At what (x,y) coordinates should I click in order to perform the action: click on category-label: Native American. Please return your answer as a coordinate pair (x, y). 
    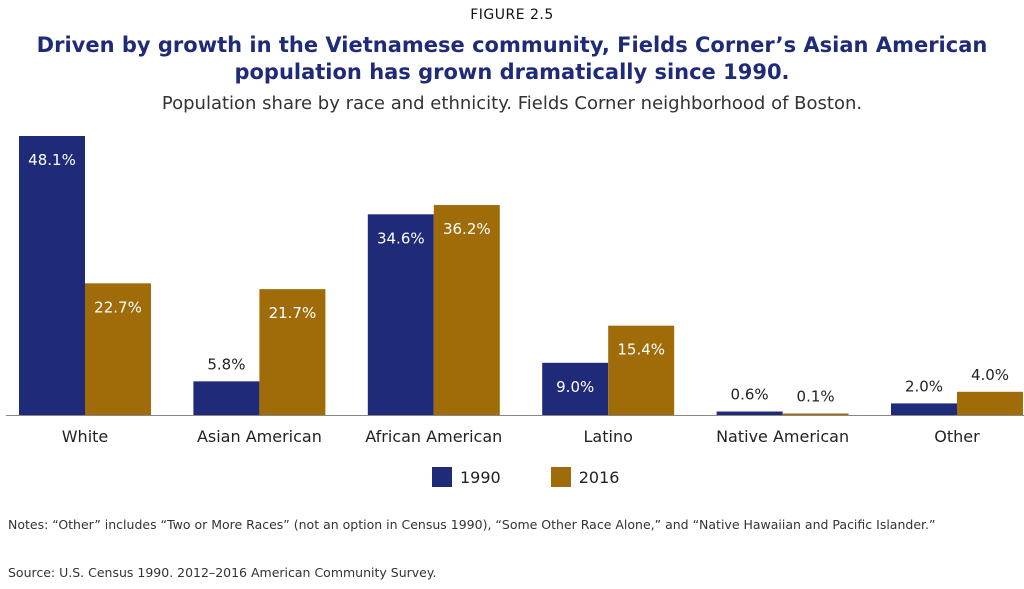
    Looking at the image, I should click on (782, 436).